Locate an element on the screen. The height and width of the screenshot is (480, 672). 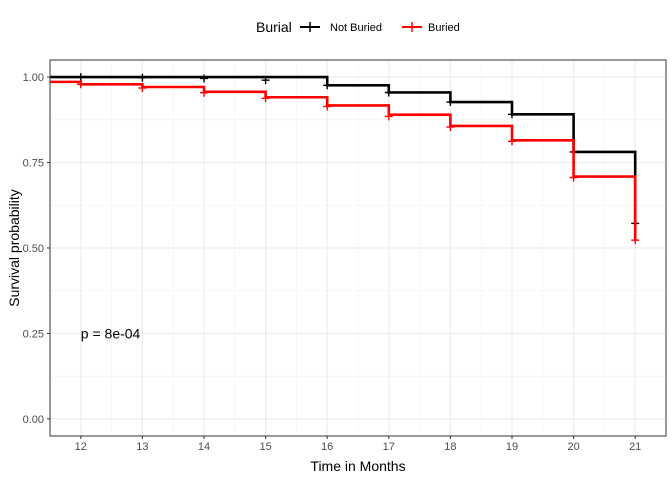
x-axis-title: Time in Months is located at coordinates (357, 466).